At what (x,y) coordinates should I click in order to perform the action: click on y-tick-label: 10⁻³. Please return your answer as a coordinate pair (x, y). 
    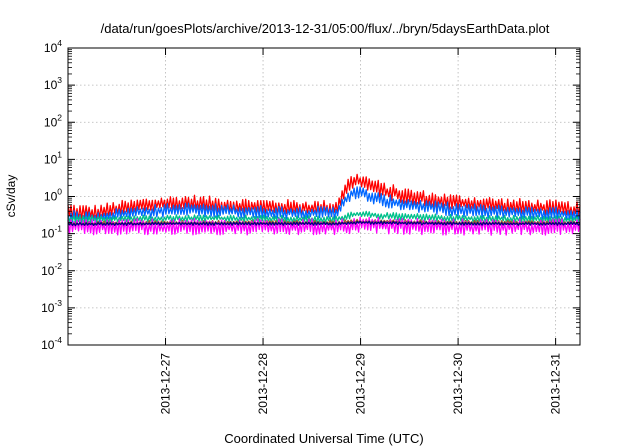
    Looking at the image, I should click on (51, 306).